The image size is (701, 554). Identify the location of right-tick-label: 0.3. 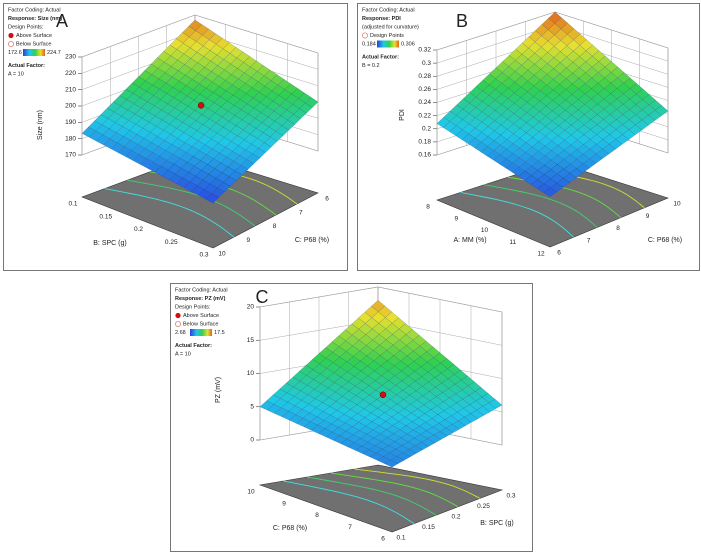
(510, 496).